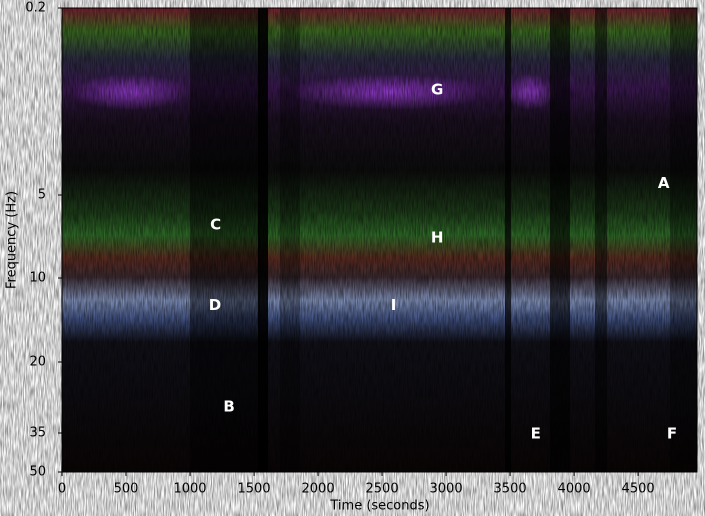  I want to click on y-tick-label: 10, so click(37, 278).